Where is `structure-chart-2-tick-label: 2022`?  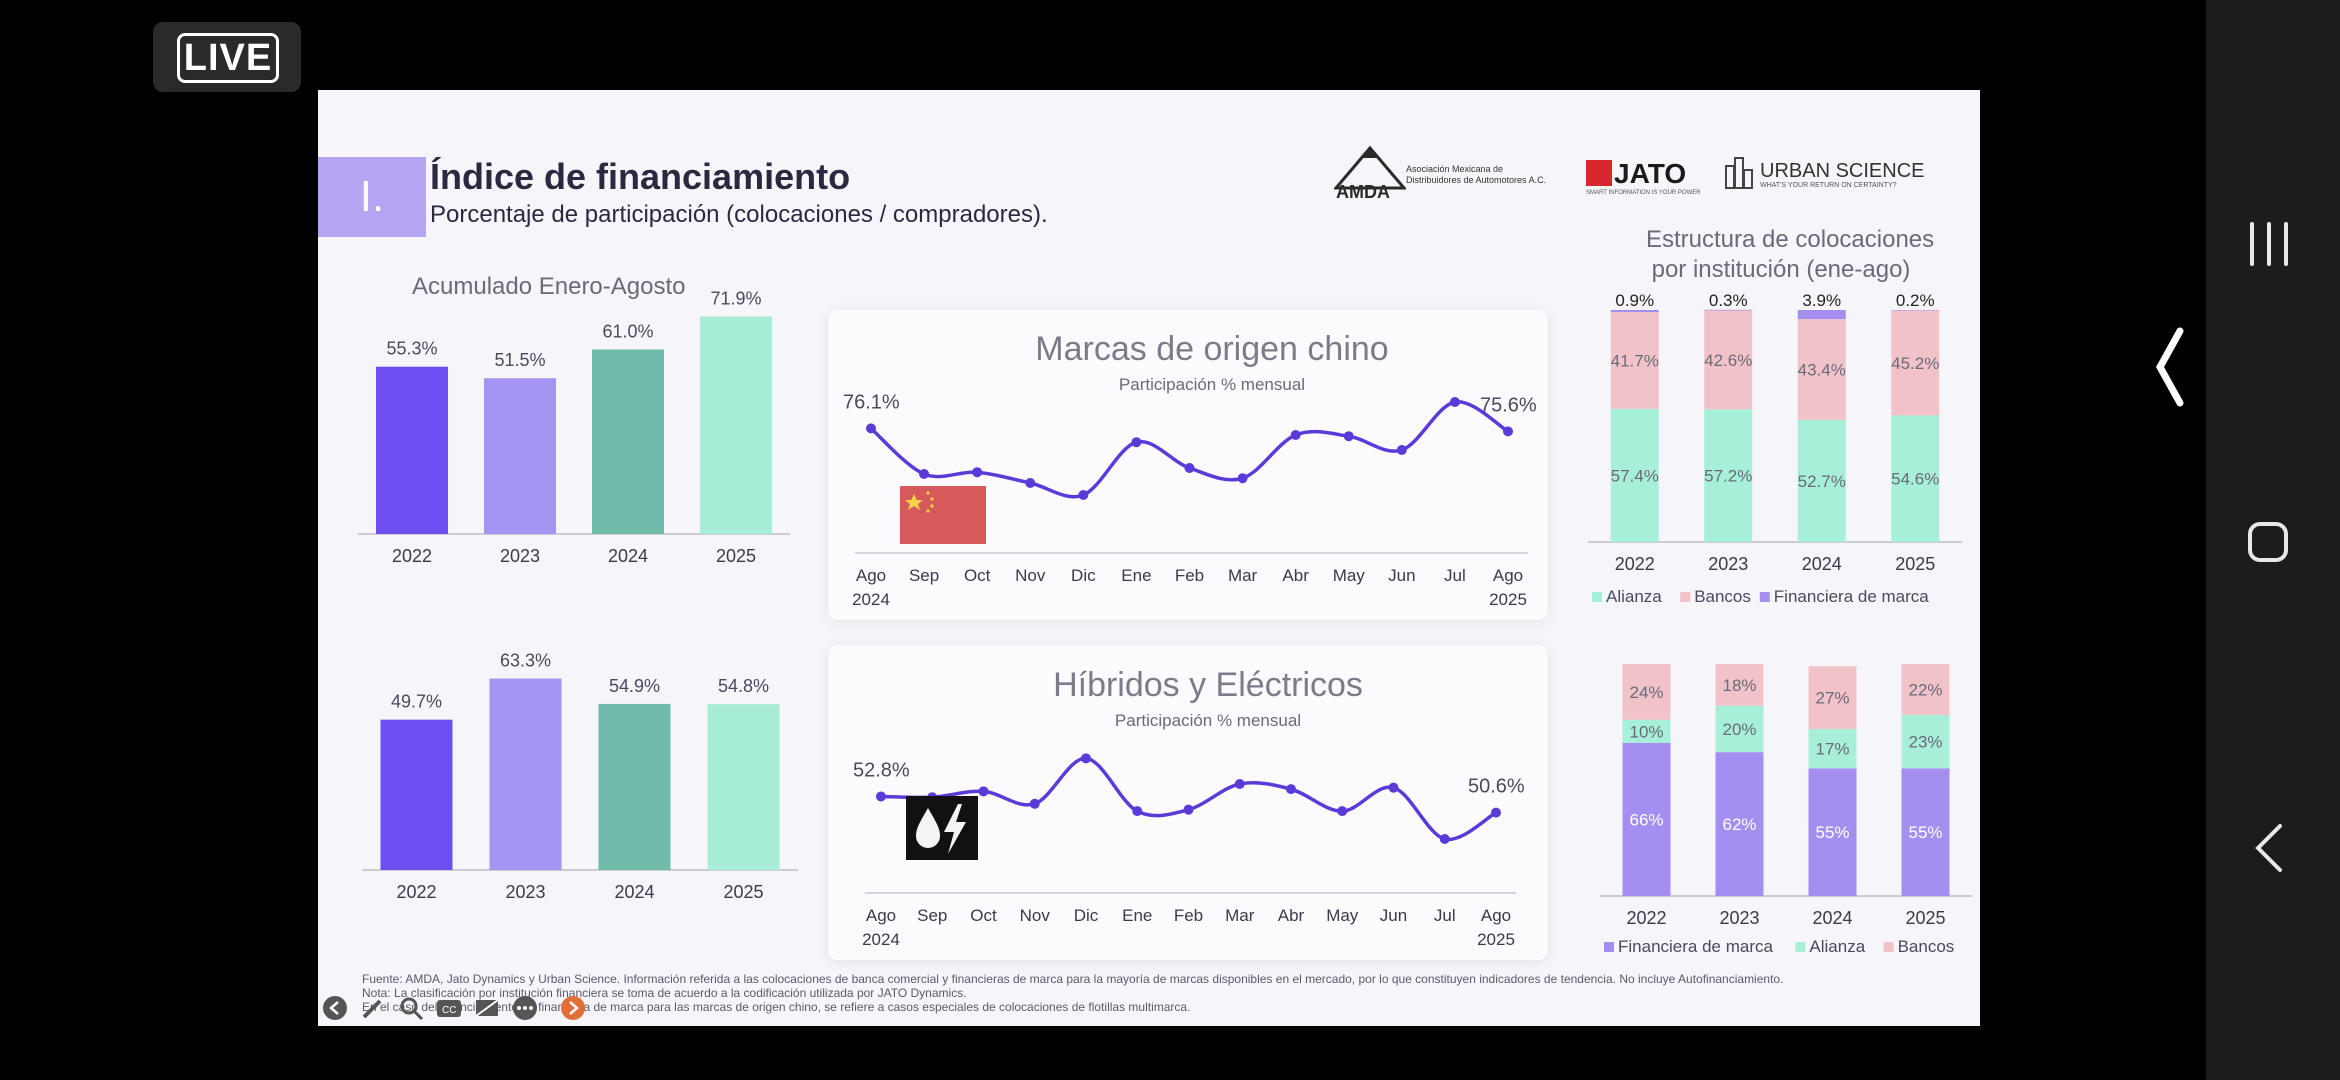 structure-chart-2-tick-label: 2022 is located at coordinates (1646, 918).